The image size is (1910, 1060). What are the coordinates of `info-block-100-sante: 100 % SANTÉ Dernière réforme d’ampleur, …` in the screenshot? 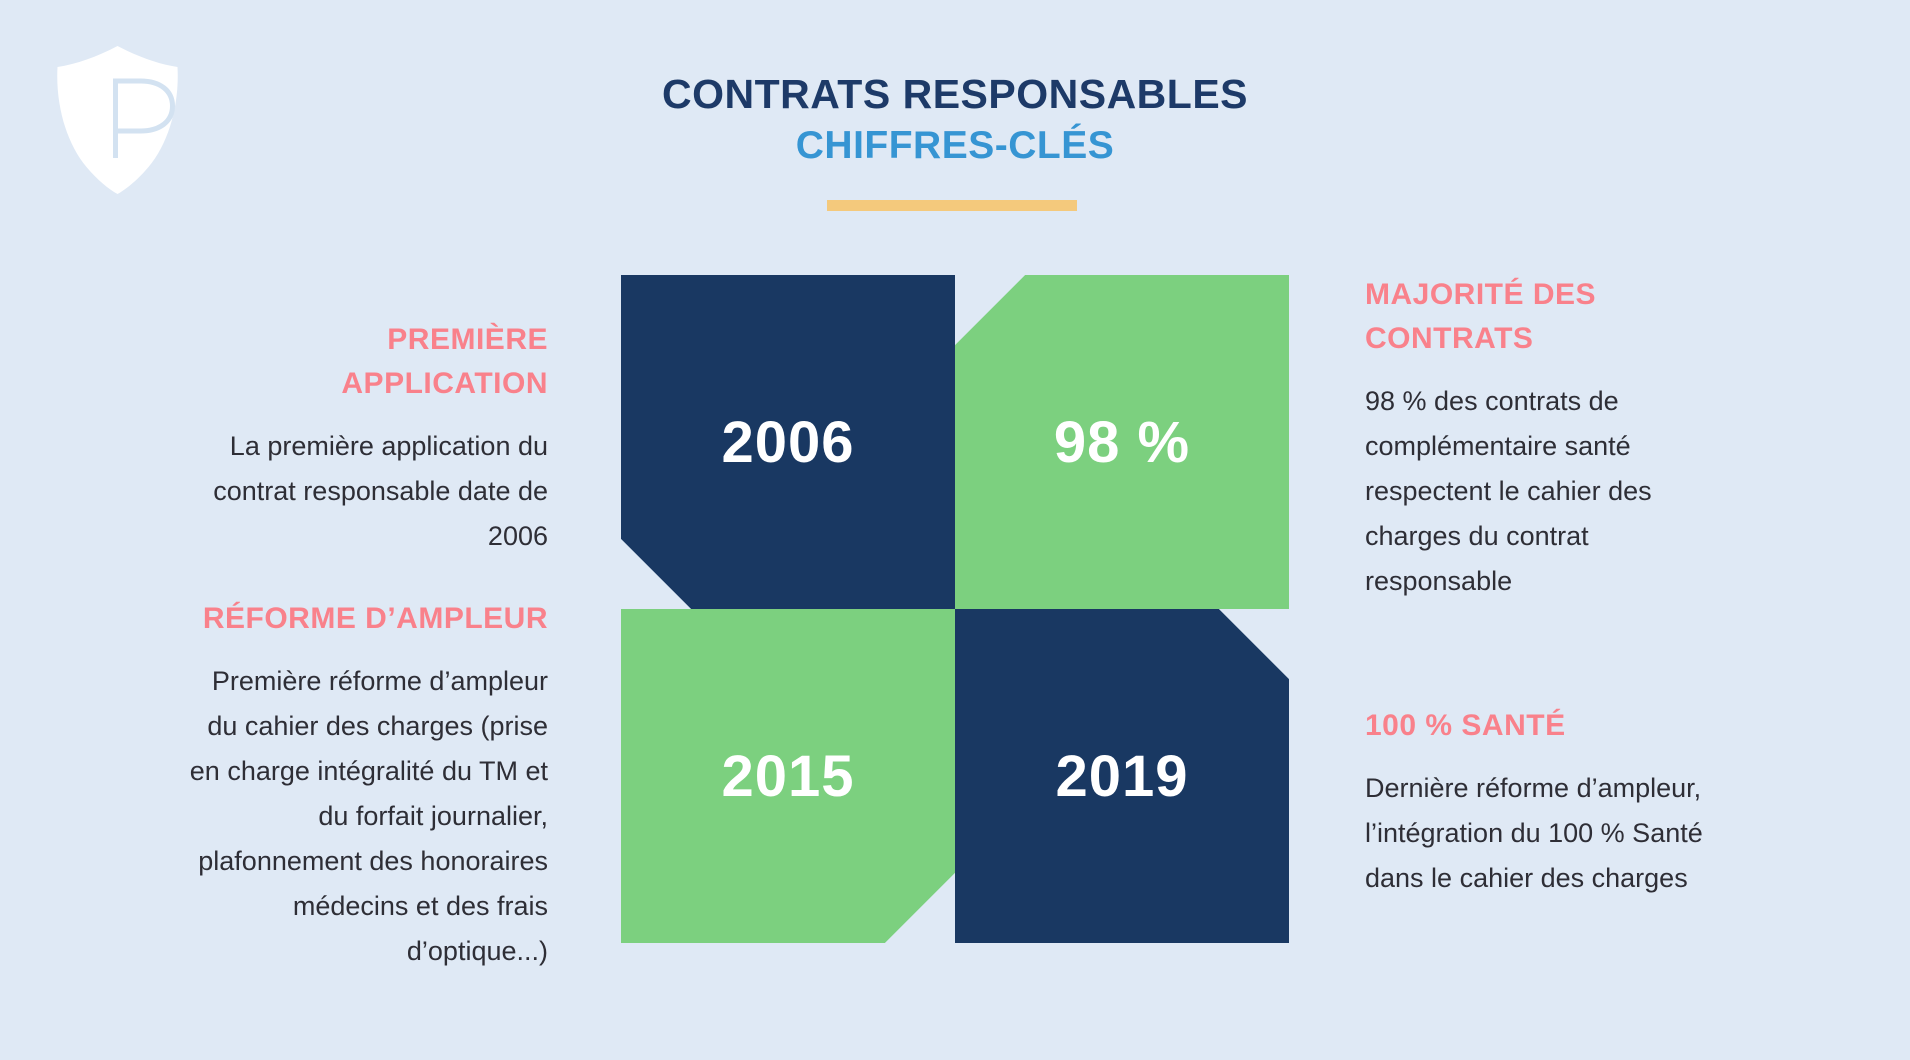 It's located at (1600, 802).